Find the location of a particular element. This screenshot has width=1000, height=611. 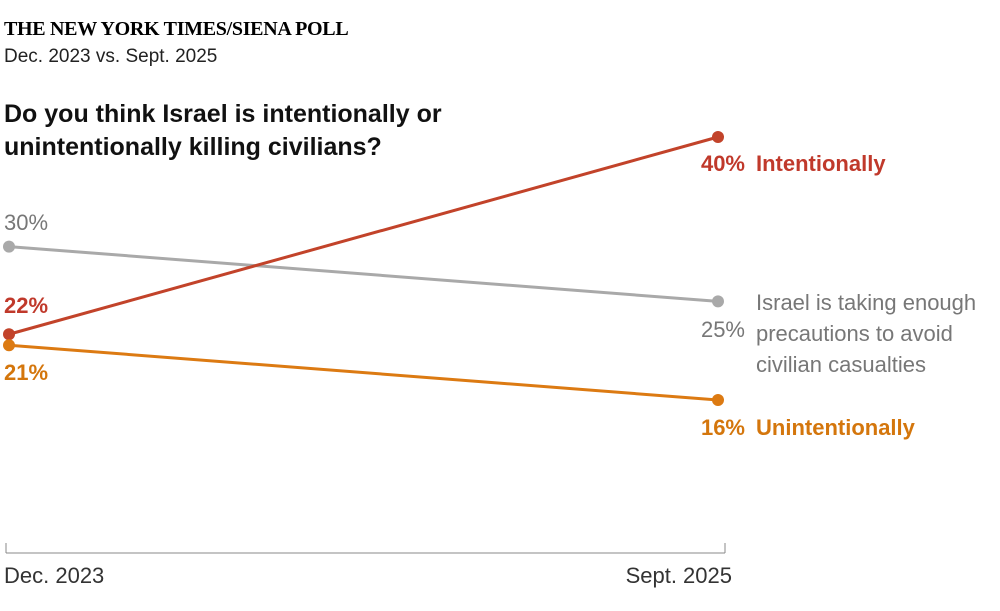

value-label: 16% is located at coordinates (722, 427).